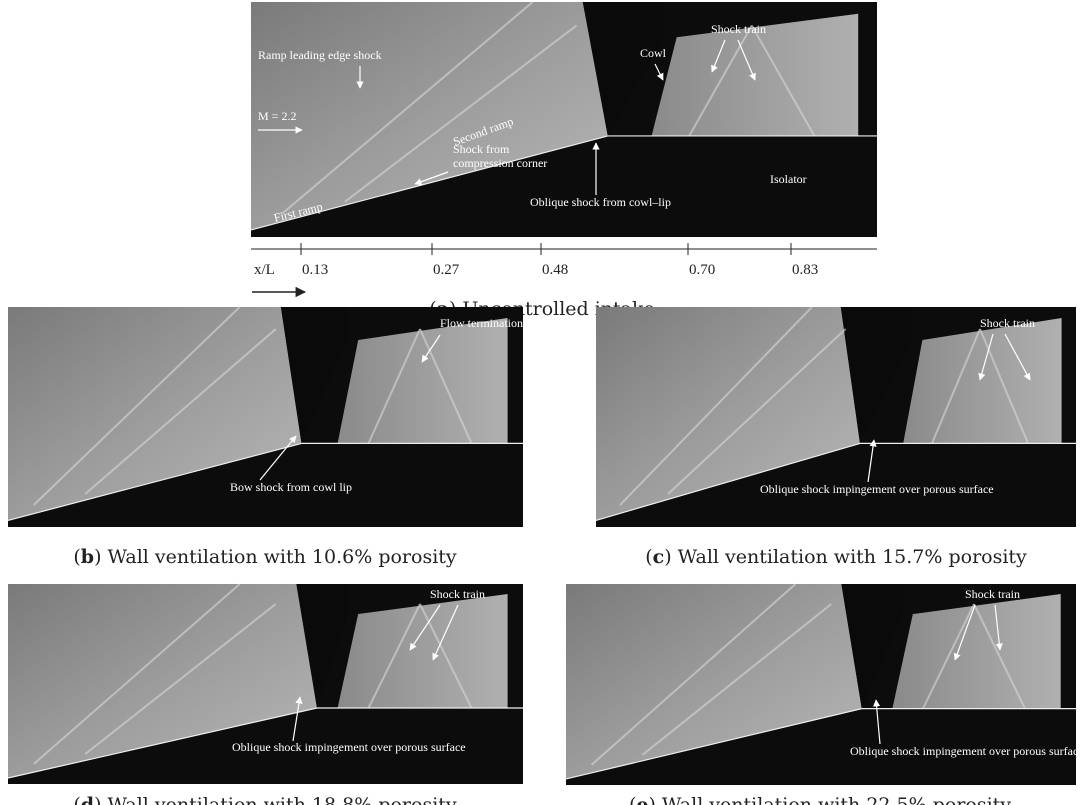 The image size is (1084, 805). I want to click on caption-letter: c, so click(659, 557).